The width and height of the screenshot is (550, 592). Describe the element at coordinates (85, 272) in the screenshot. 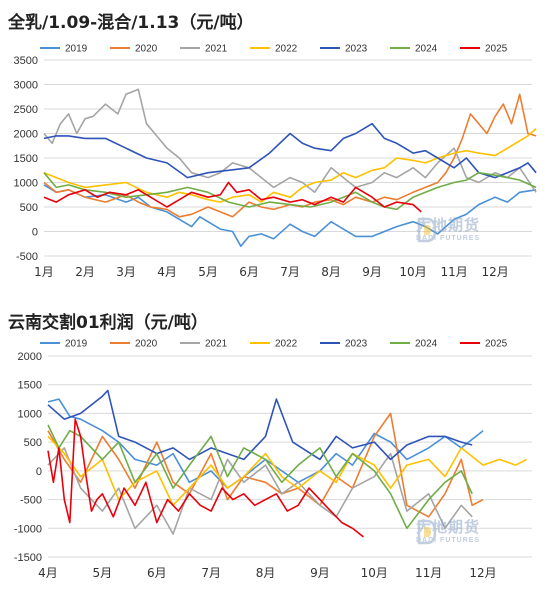

I see `x-tick-label: 2月` at that location.